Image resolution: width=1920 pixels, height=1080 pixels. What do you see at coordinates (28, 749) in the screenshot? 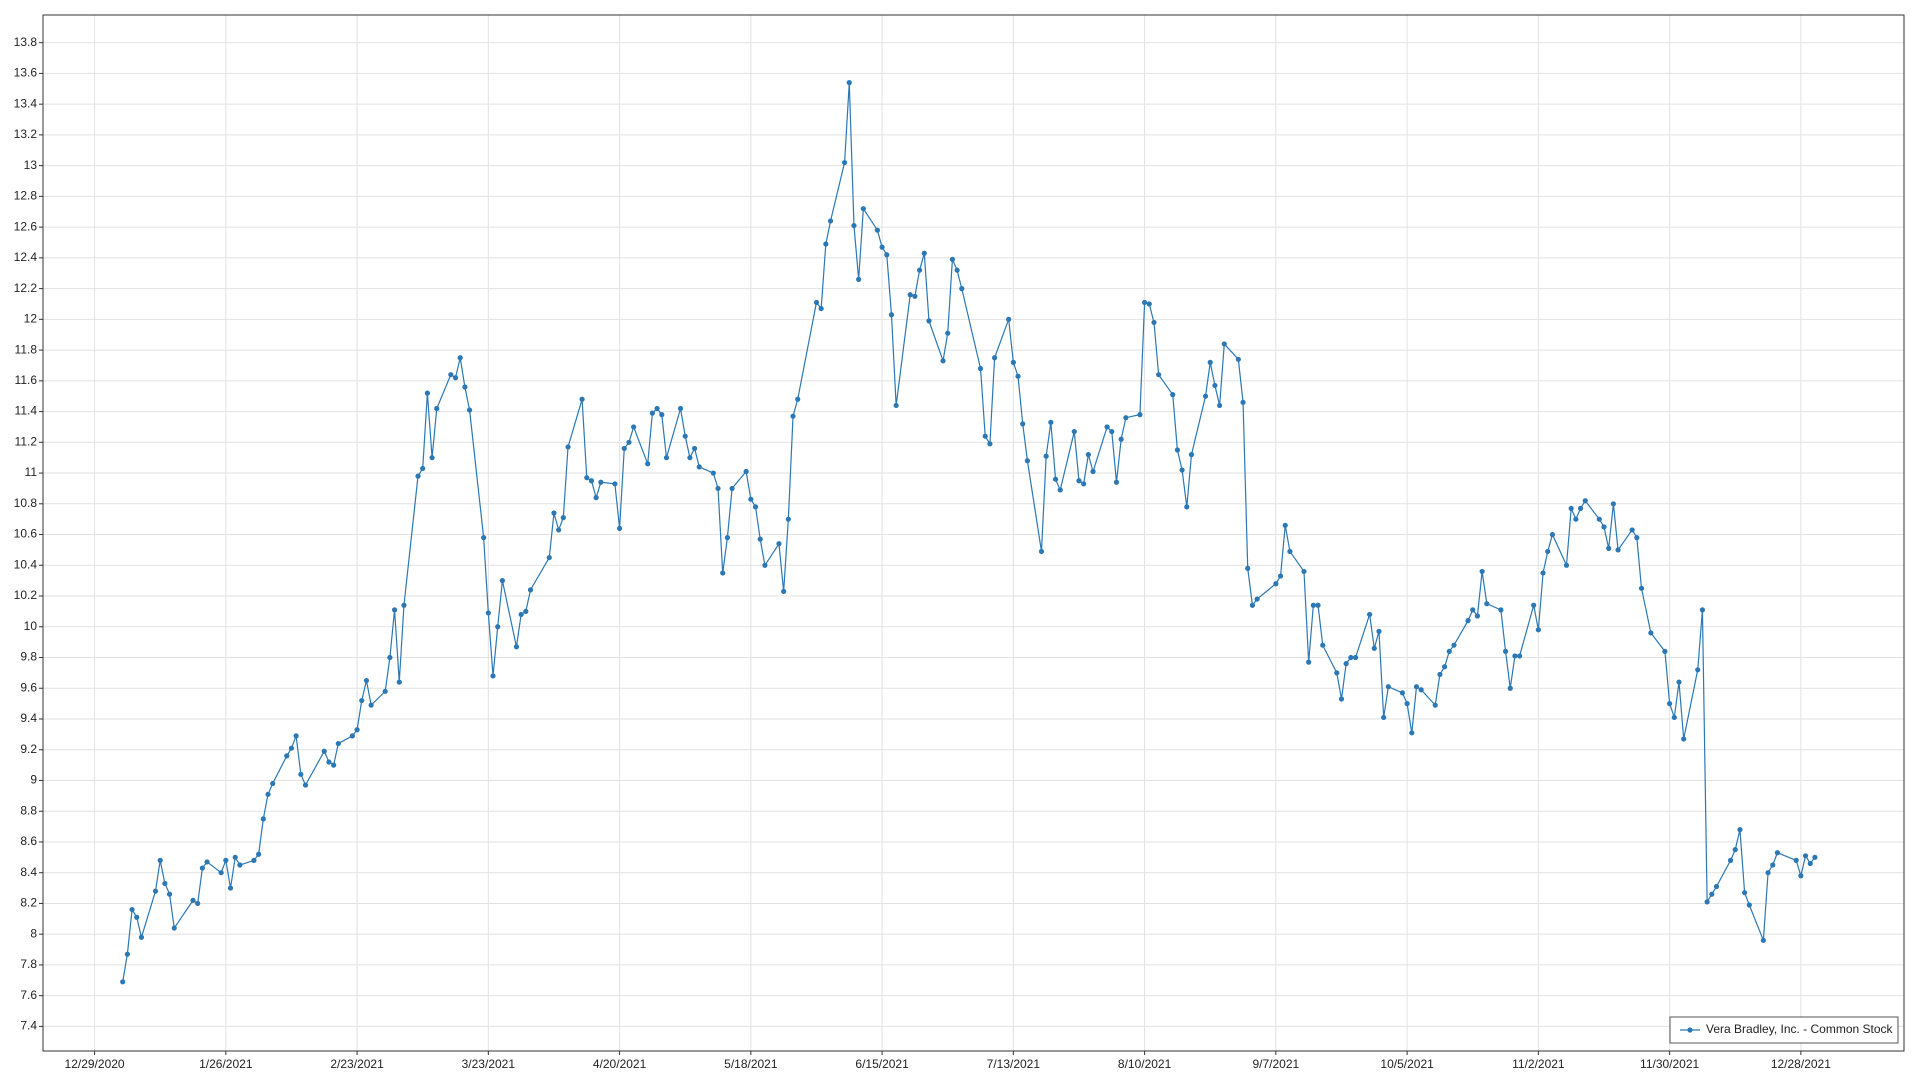
I see `y-tick-label: 9.2` at bounding box center [28, 749].